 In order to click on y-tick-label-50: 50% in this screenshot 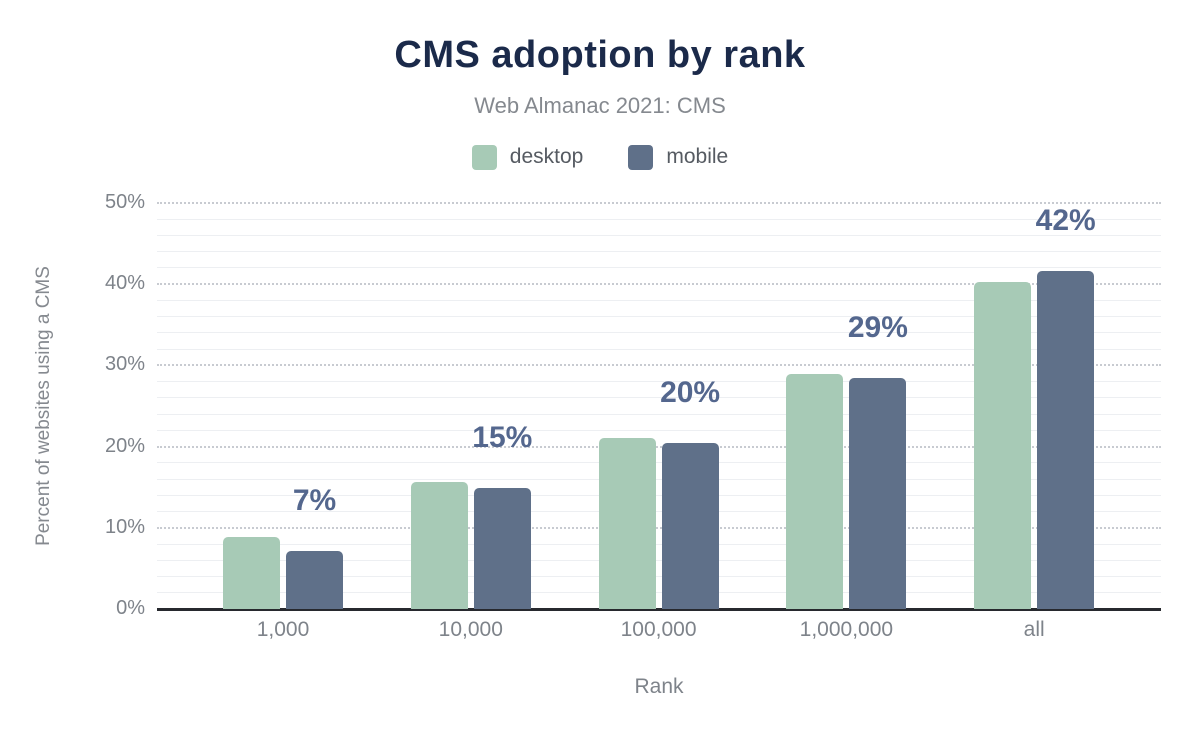, I will do `click(124, 202)`.